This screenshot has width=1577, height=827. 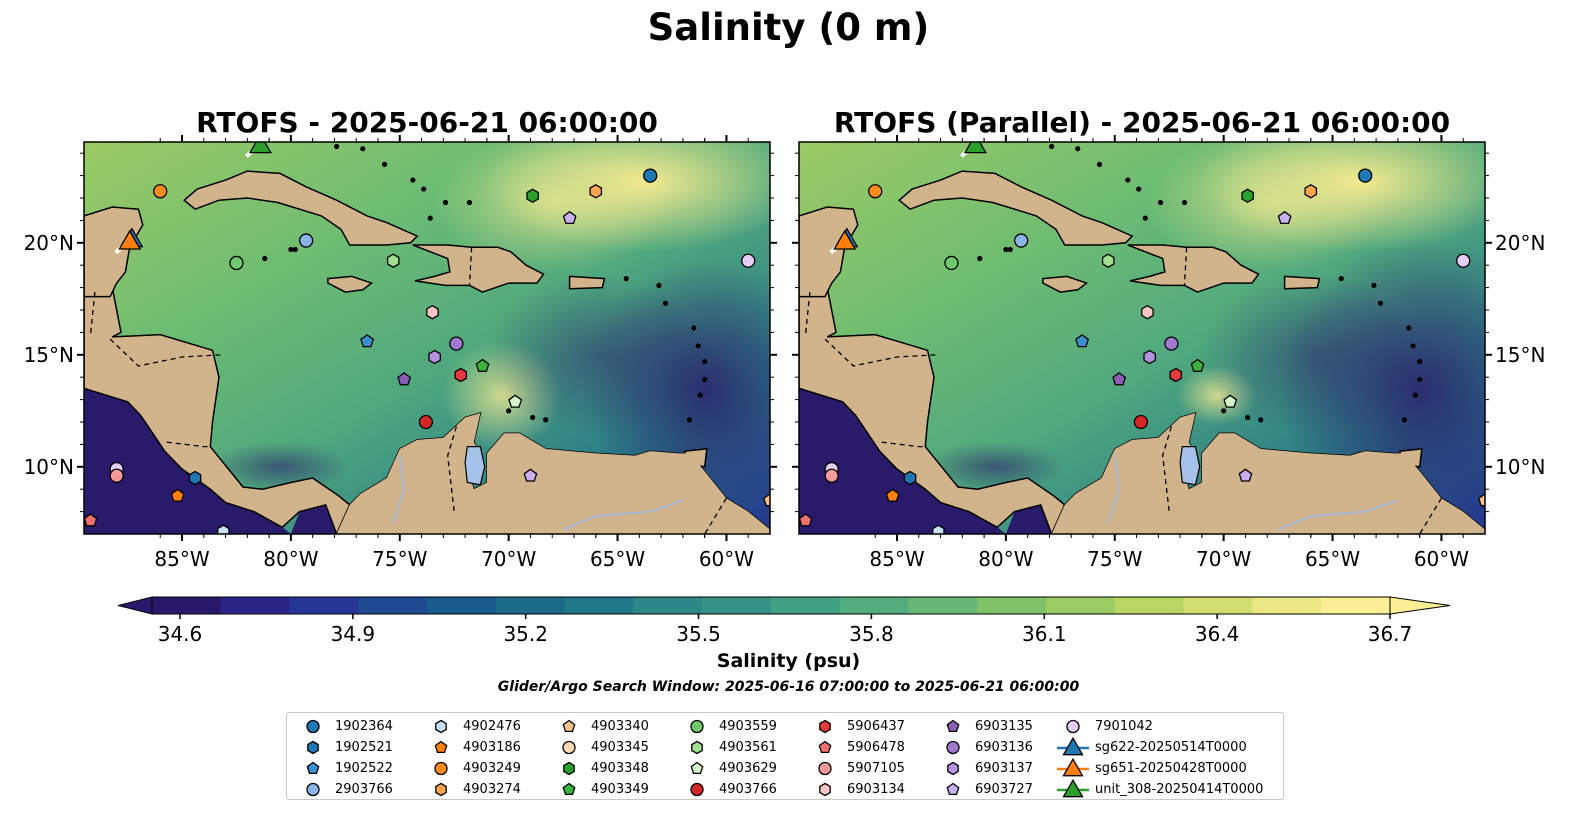 I want to click on legend-item: 6903134, so click(x=856, y=789).